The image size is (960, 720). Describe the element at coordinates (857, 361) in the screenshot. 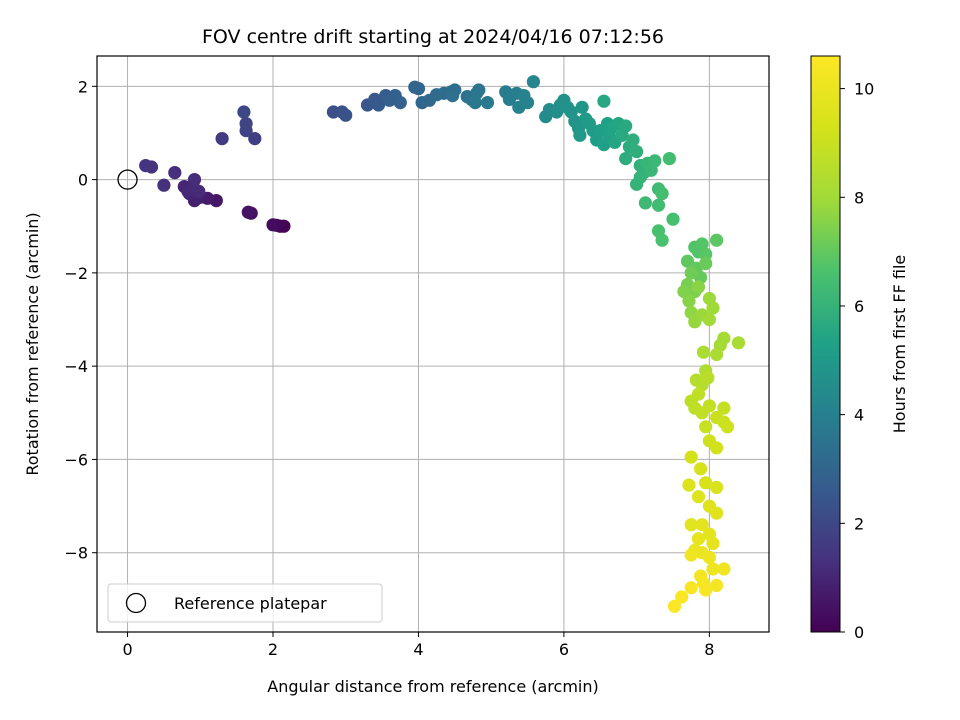

I see `colorbar-ticks: 0 2 4 6 8 10` at that location.